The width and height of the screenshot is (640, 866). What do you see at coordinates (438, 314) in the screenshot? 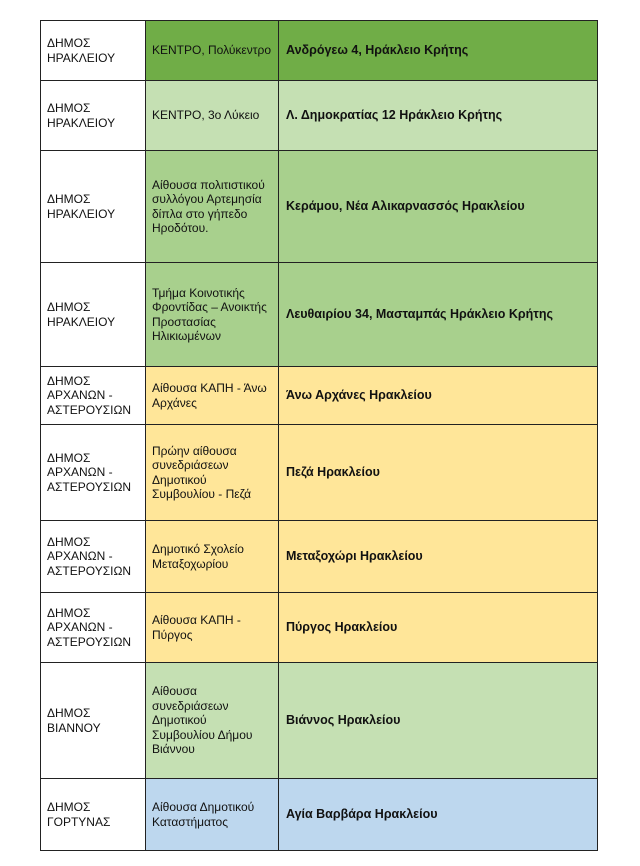
I see `address-cell: Λευθαιρίου 34, Μασταμπάς Ηράκλειο Κρήτης` at bounding box center [438, 314].